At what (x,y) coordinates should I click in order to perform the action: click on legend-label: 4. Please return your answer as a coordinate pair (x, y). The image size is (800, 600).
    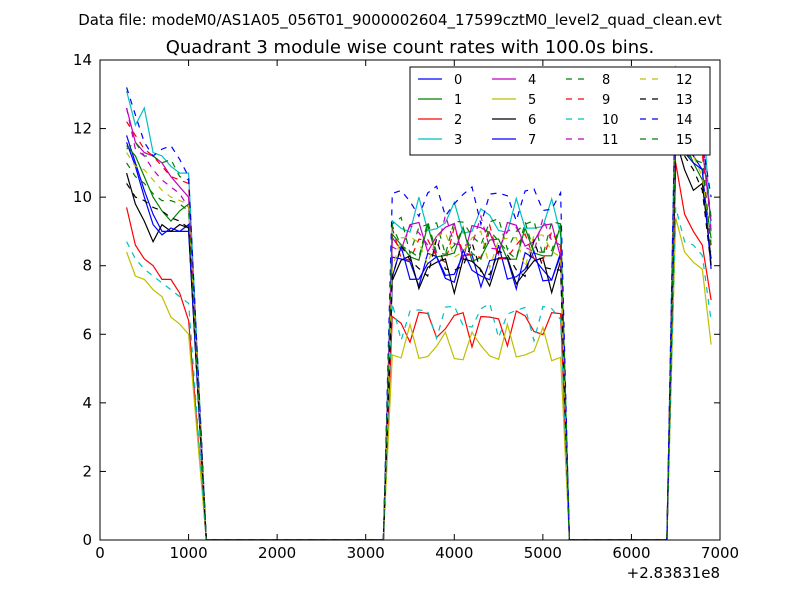
    Looking at the image, I should click on (532, 80).